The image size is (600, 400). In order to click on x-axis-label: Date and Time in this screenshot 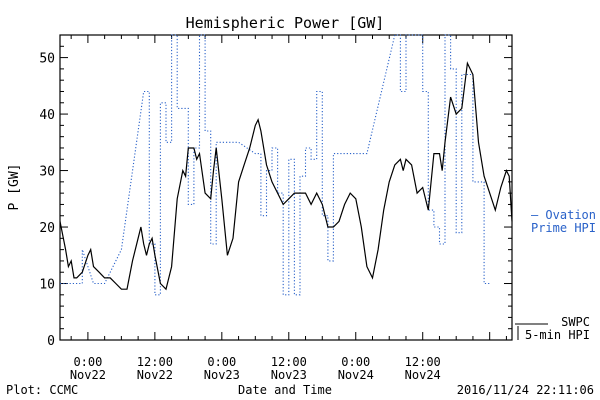, I will do `click(285, 390)`.